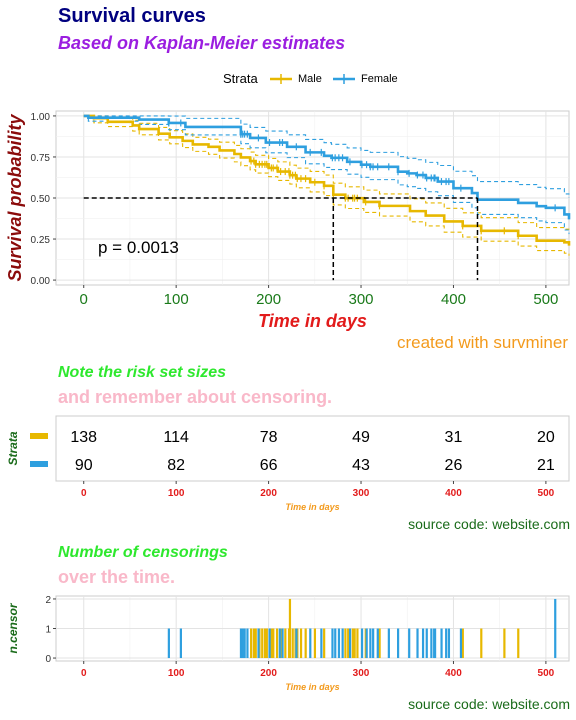 Image resolution: width=576 pixels, height=720 pixels. I want to click on risk-cell-female: 21, so click(546, 465).